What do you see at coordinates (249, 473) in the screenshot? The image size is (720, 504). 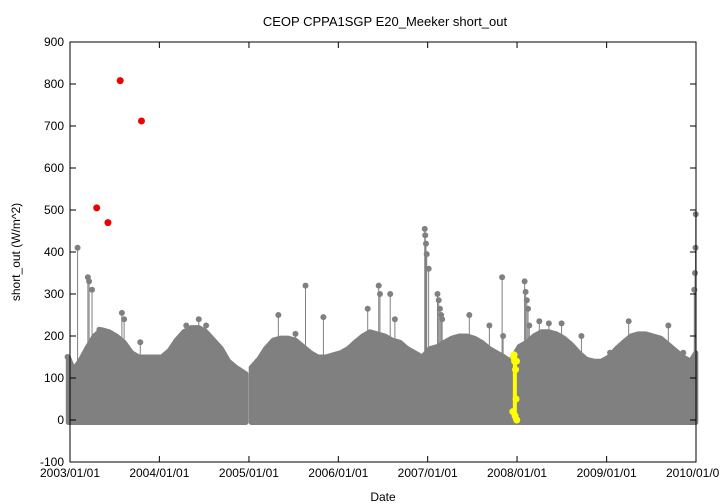 I see `x-tick-label-2: 2005/01/01` at bounding box center [249, 473].